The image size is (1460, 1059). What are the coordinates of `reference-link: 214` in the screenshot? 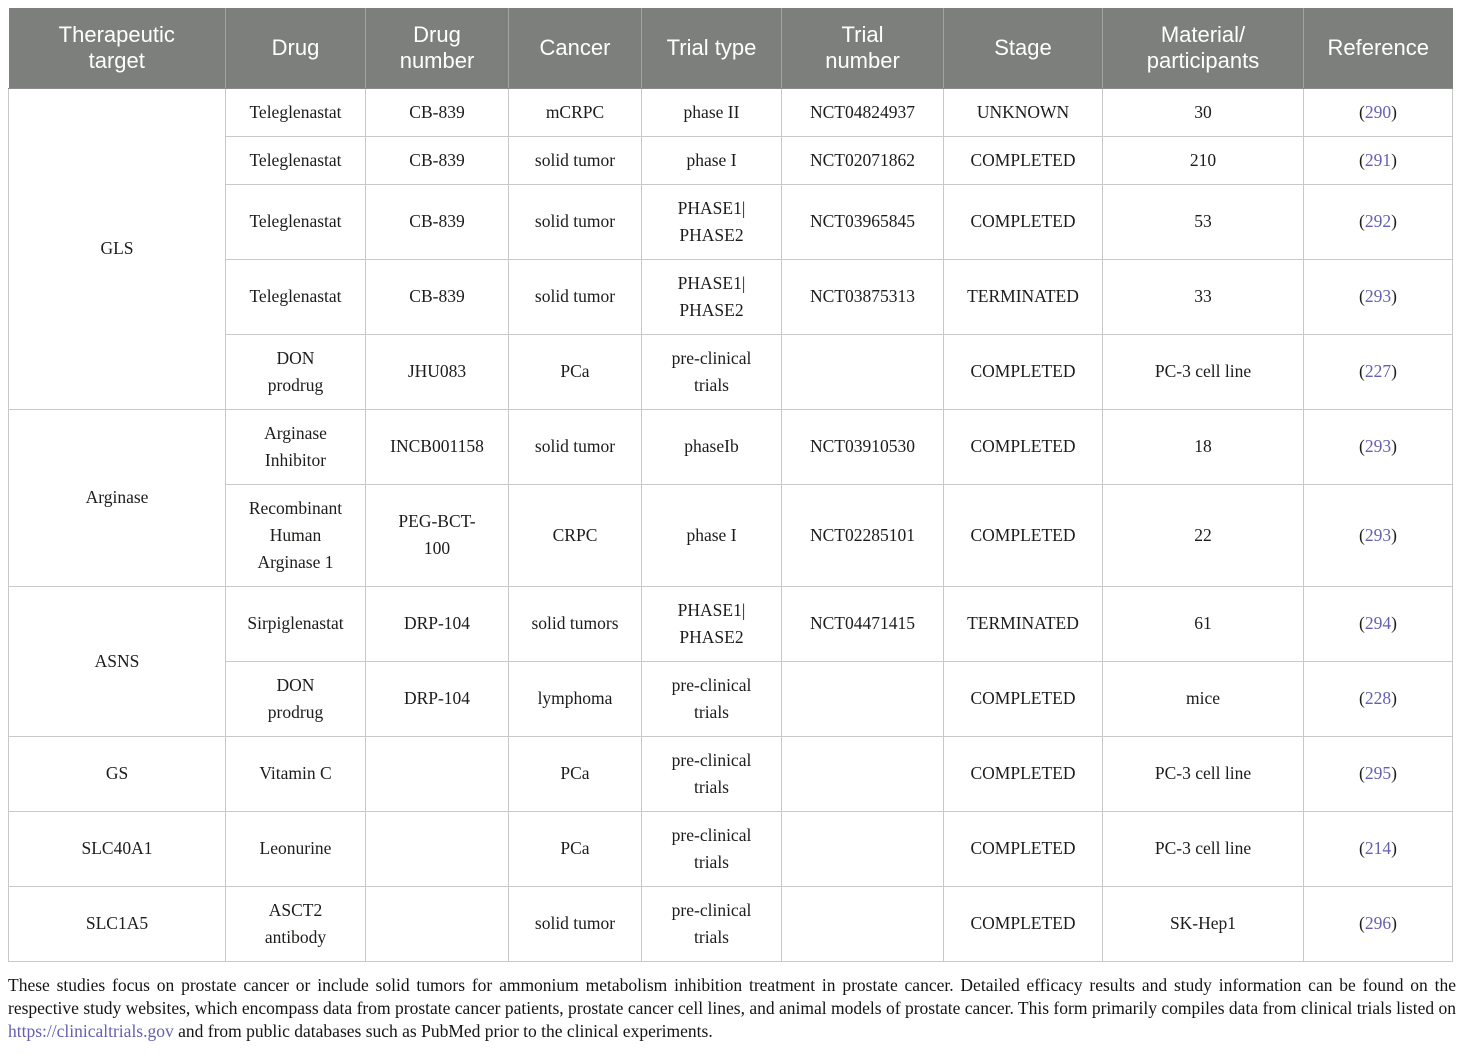 It's located at (1378, 848).